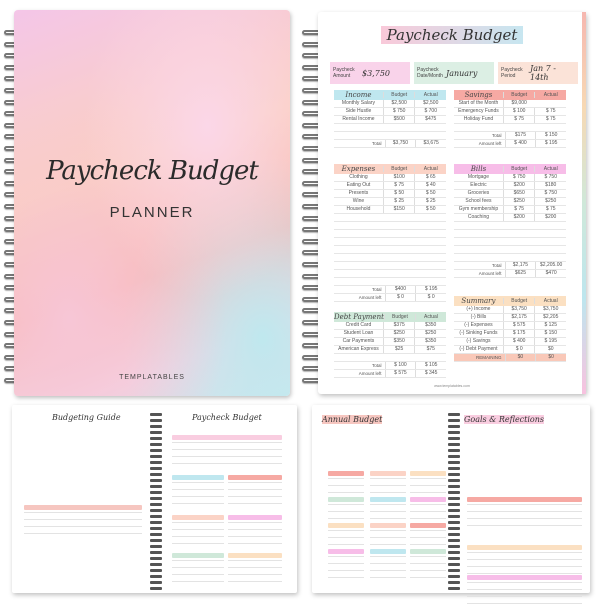 The image size is (600, 604). I want to click on total-row: Total $400 $ 195, so click(390, 290).